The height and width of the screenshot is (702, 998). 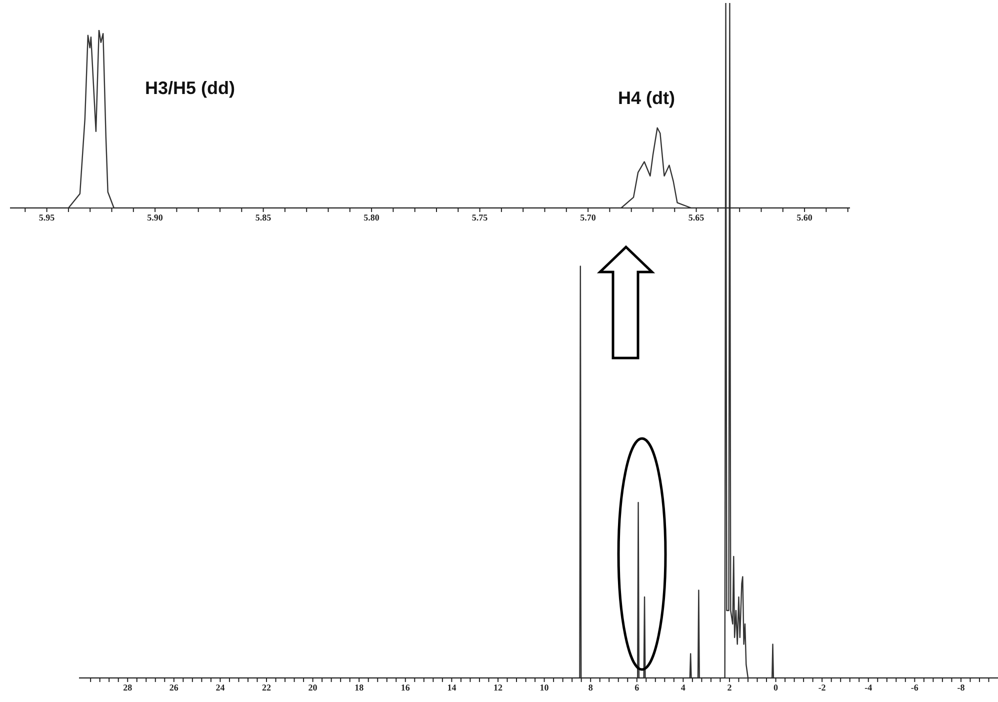 What do you see at coordinates (498, 687) in the screenshot?
I see `x-tick-label: 12` at bounding box center [498, 687].